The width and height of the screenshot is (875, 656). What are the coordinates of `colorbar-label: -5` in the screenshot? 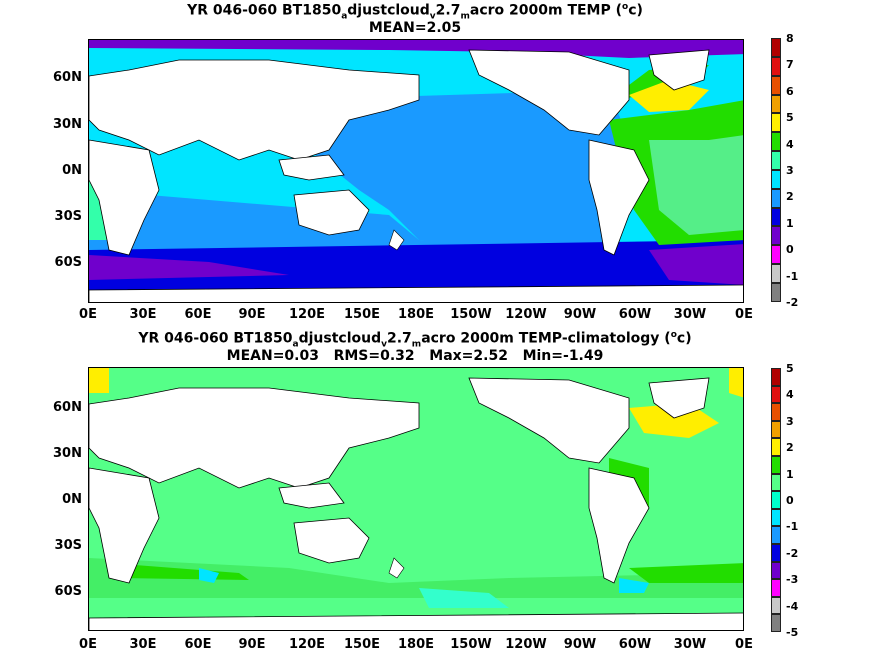 It's located at (792, 632).